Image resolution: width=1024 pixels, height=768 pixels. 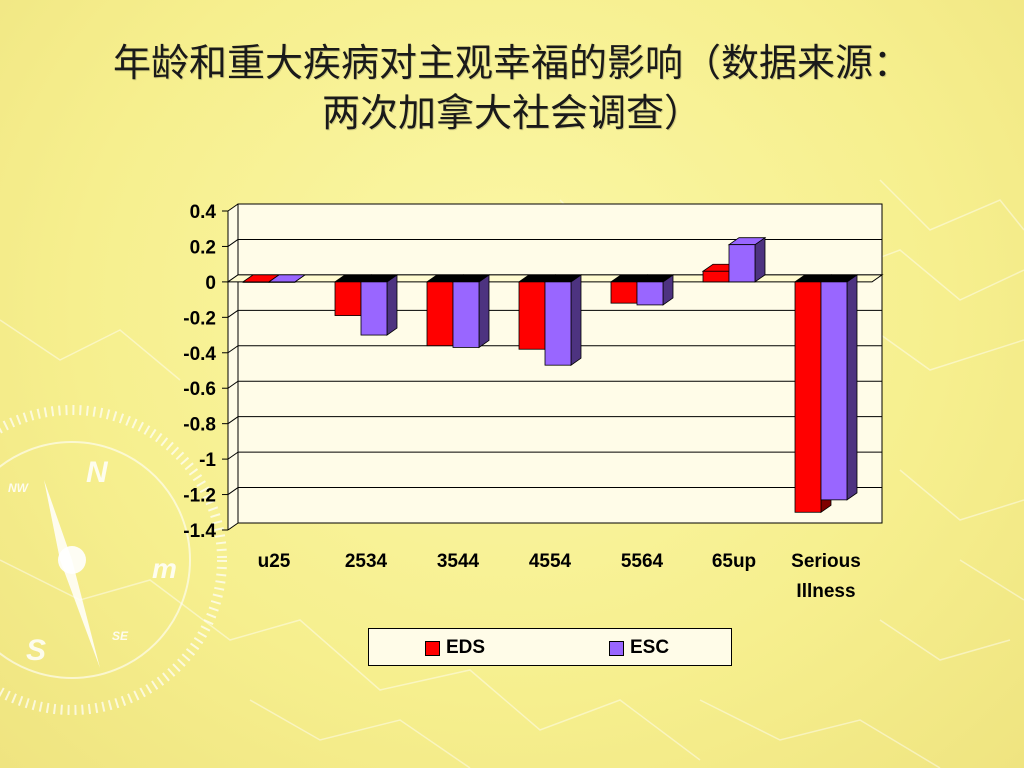 I want to click on compass-letter-s: S, so click(x=36, y=650).